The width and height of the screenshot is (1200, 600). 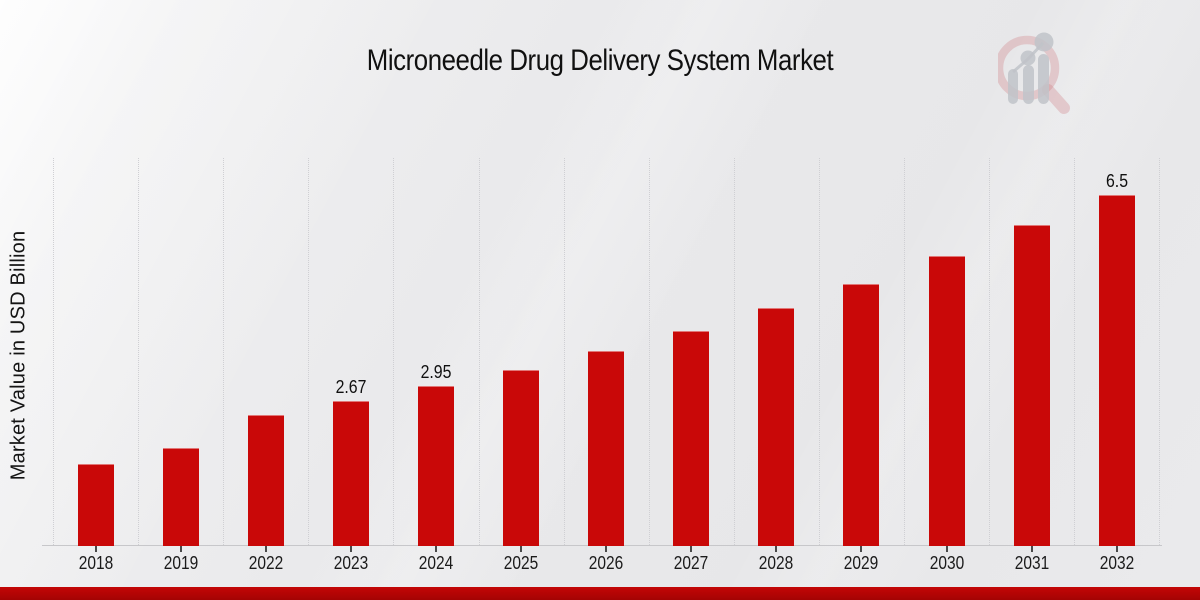 What do you see at coordinates (435, 466) in the screenshot?
I see `bar-2024` at bounding box center [435, 466].